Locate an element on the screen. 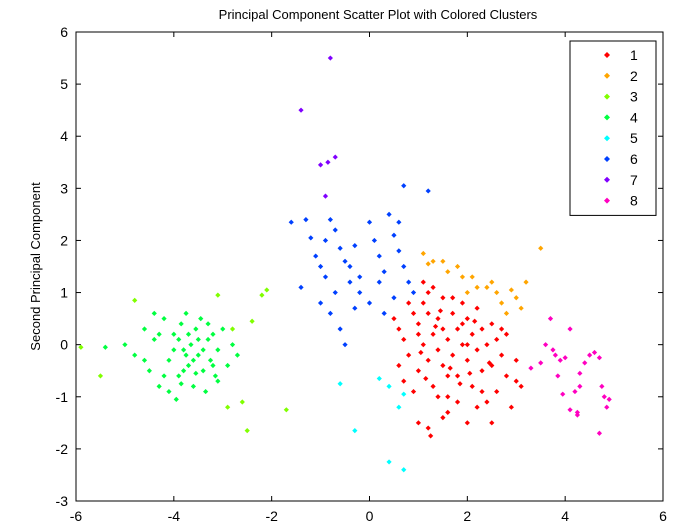  legend-label-4: 4 is located at coordinates (634, 117).